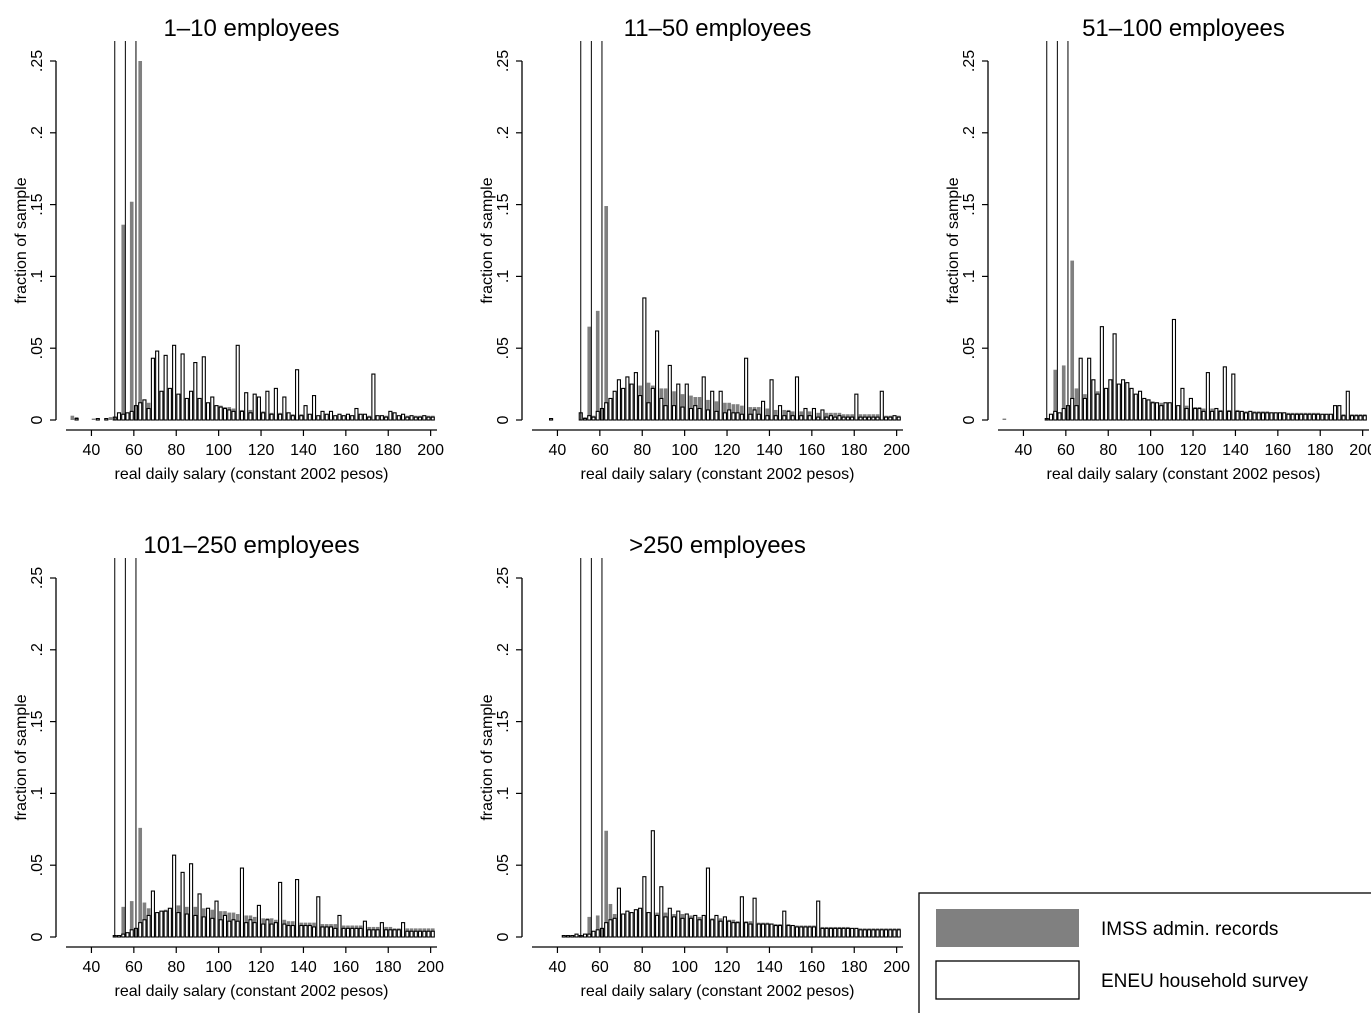 Image resolution: width=1371 pixels, height=1013 pixels. What do you see at coordinates (261, 450) in the screenshot?
I see `x-tick-label: 120` at bounding box center [261, 450].